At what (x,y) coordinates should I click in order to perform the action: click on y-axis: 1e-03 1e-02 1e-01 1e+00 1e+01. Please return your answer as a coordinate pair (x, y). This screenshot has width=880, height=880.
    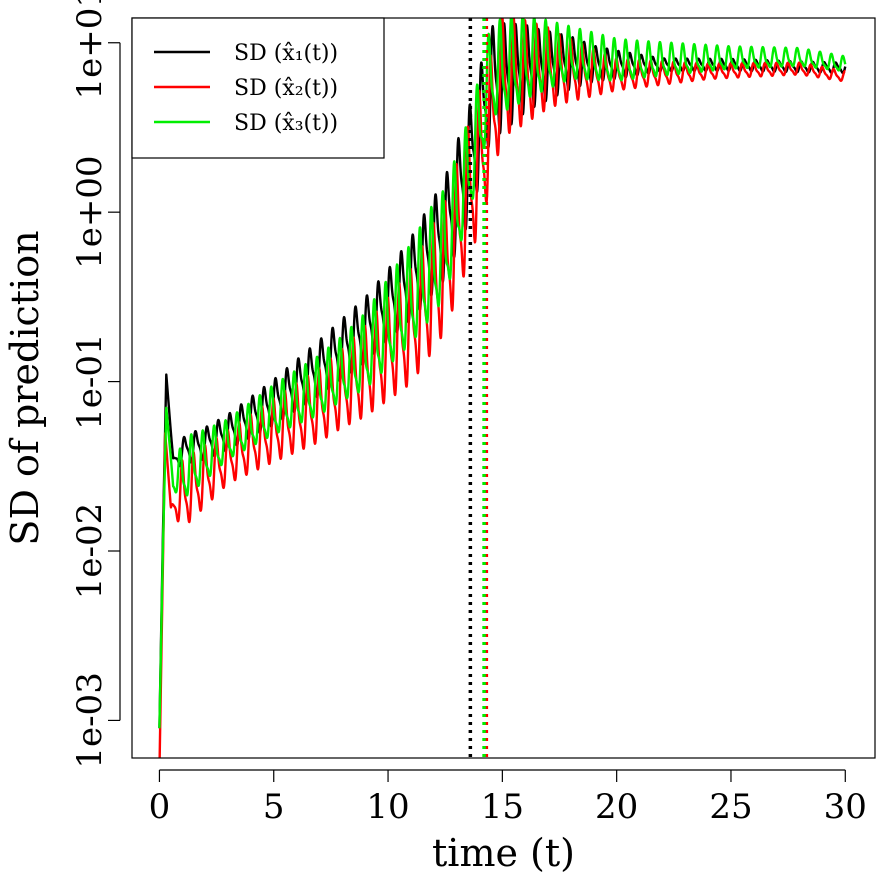
    Looking at the image, I should click on (95, 384).